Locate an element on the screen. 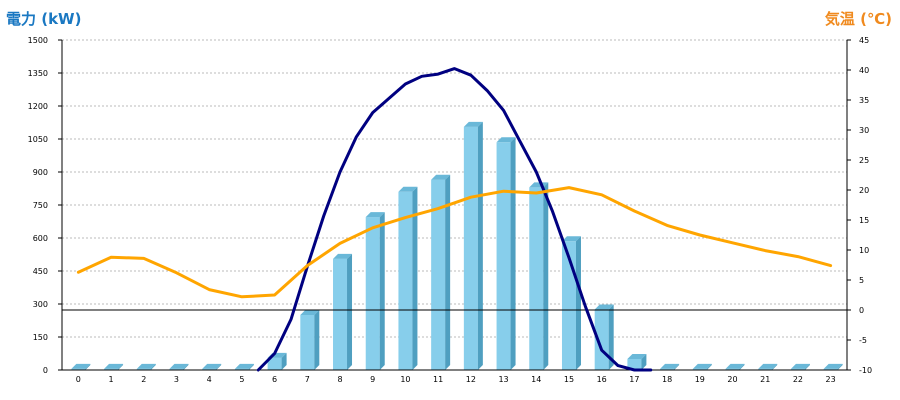  x-tick-label: 3 is located at coordinates (176, 379).